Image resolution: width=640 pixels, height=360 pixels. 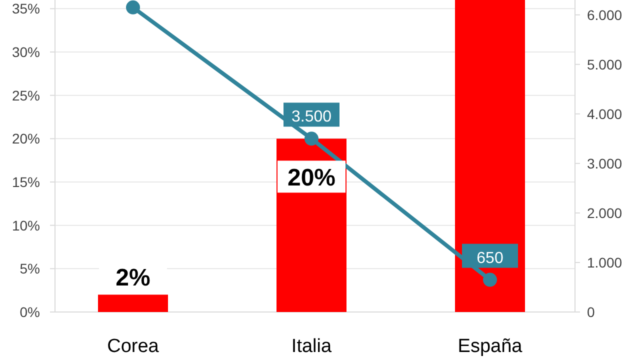 What do you see at coordinates (604, 64) in the screenshot?
I see `y2-tick-label: 5.000` at bounding box center [604, 64].